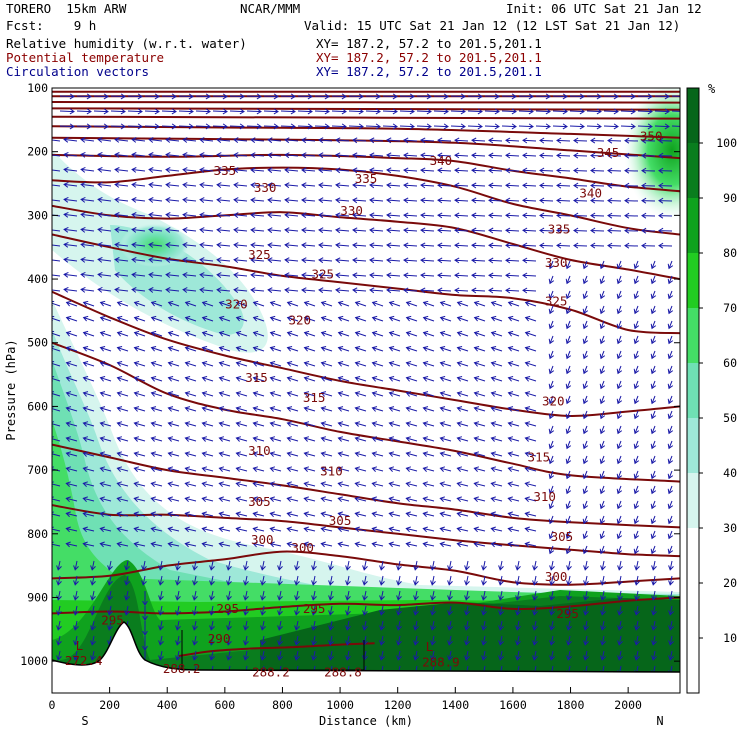 This screenshot has height=740, width=740. I want to click on contour-label: 288.2, so click(182, 668).